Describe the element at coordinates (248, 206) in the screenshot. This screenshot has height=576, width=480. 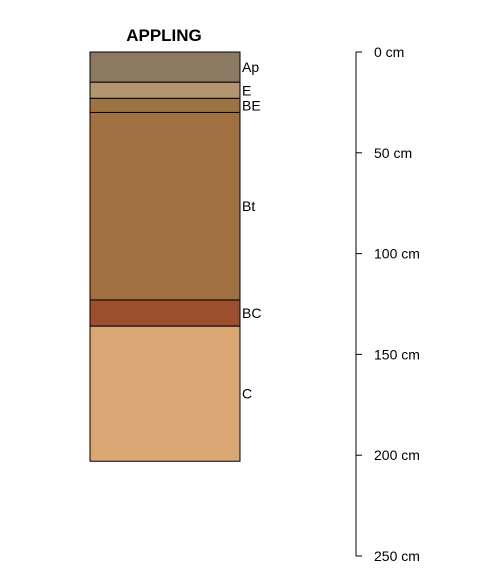
I see `horizon-bt-label: Bt` at that location.